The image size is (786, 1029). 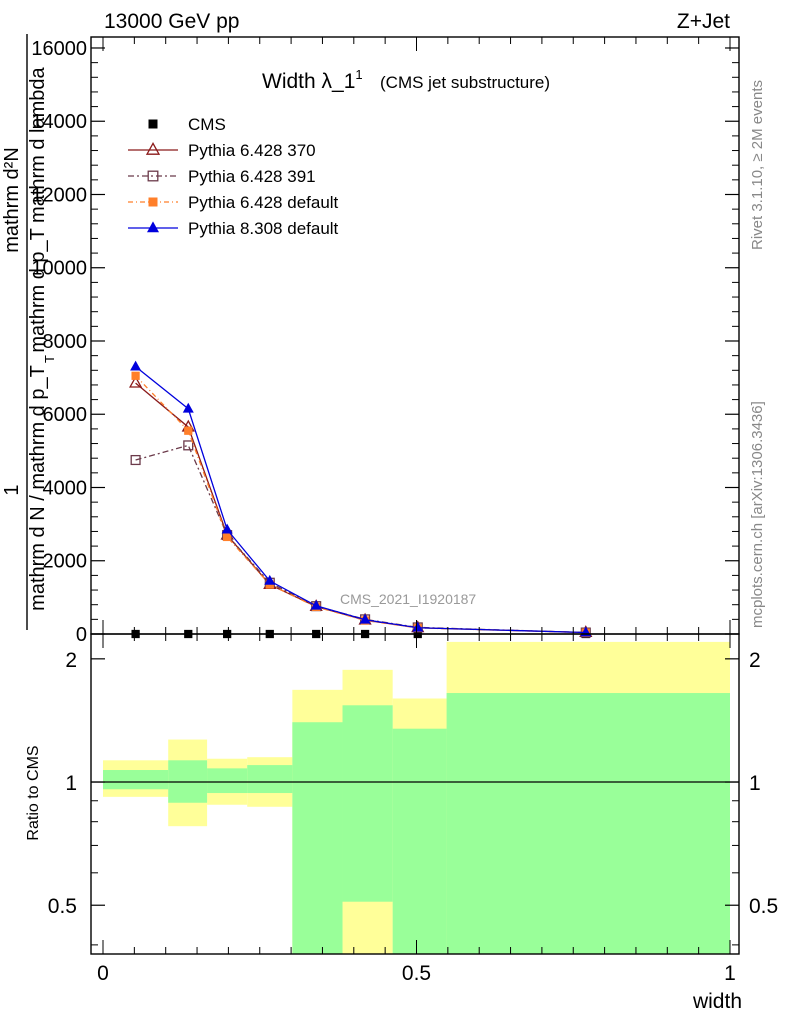 What do you see at coordinates (12, 489) in the screenshot?
I see `y-label-prefix-num: 1` at bounding box center [12, 489].